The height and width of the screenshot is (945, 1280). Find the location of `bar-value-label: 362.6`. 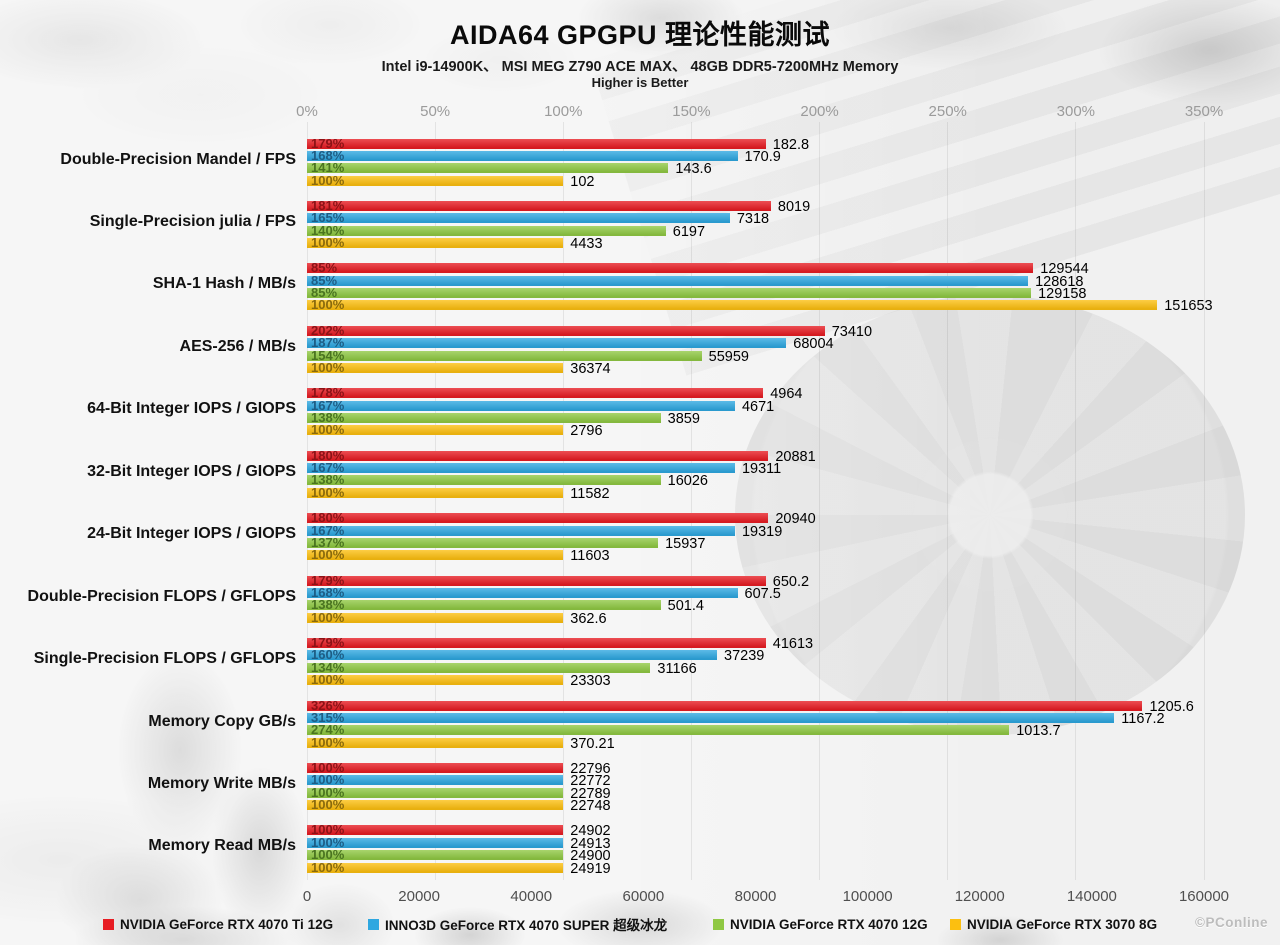

bar-value-label: 362.6 is located at coordinates (588, 618).